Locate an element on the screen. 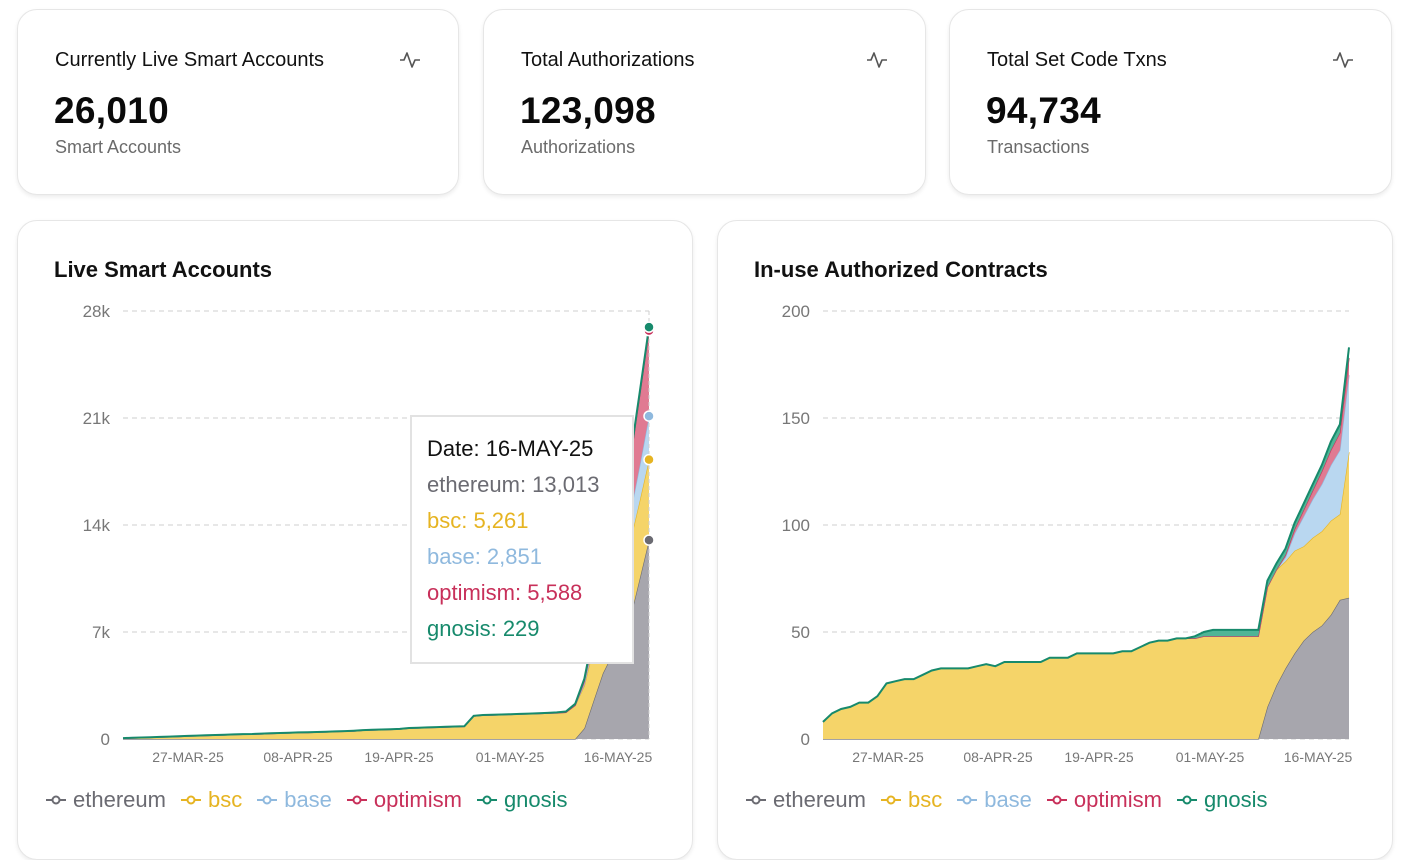 The height and width of the screenshot is (860, 1417). tooltip-gnosis: gnosis: 229 is located at coordinates (483, 628).